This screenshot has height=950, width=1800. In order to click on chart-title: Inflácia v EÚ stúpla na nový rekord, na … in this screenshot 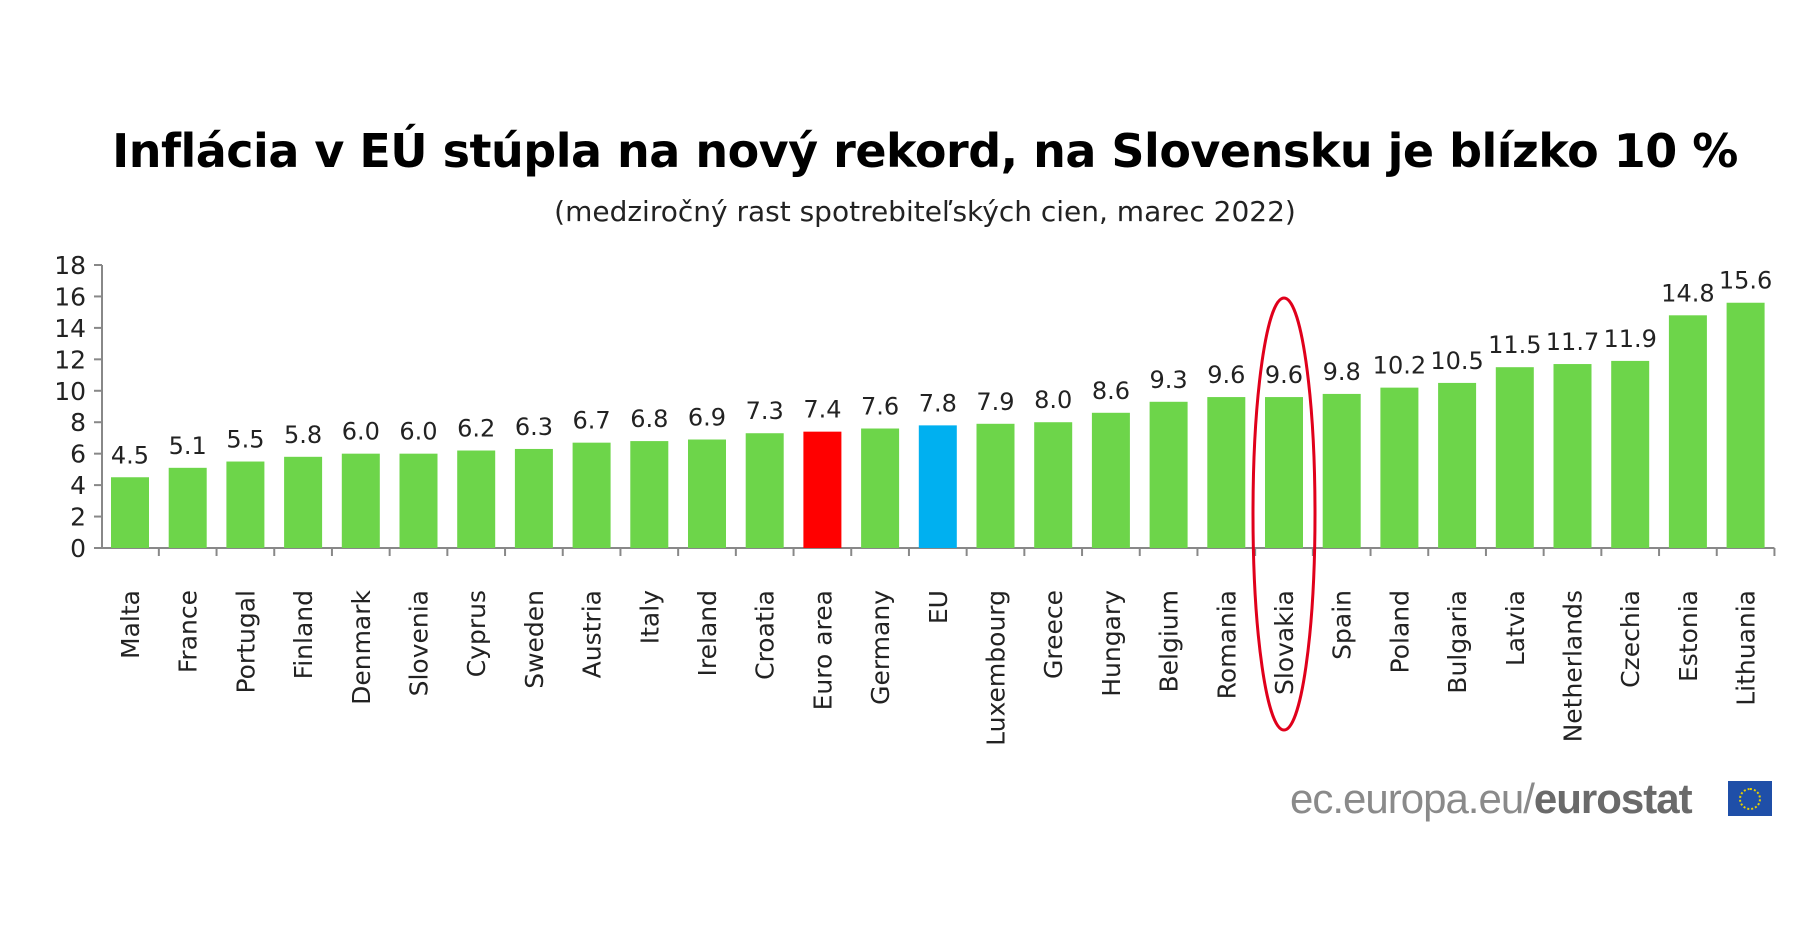, I will do `click(925, 151)`.